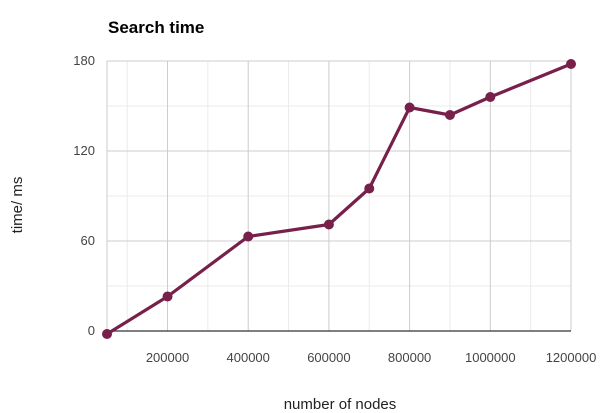 The width and height of the screenshot is (605, 413). What do you see at coordinates (91, 330) in the screenshot?
I see `y-tick-label: 0` at bounding box center [91, 330].